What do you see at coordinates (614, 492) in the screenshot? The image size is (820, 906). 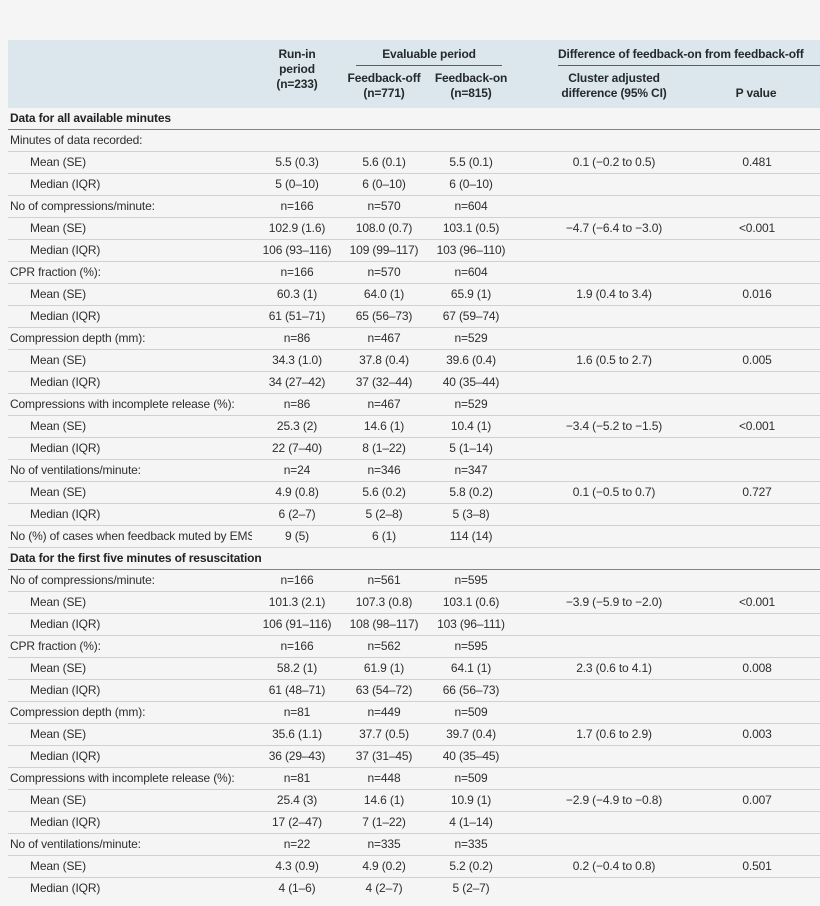 I see `cell-difference: 0.1 (−0.5 to 0.7)` at bounding box center [614, 492].